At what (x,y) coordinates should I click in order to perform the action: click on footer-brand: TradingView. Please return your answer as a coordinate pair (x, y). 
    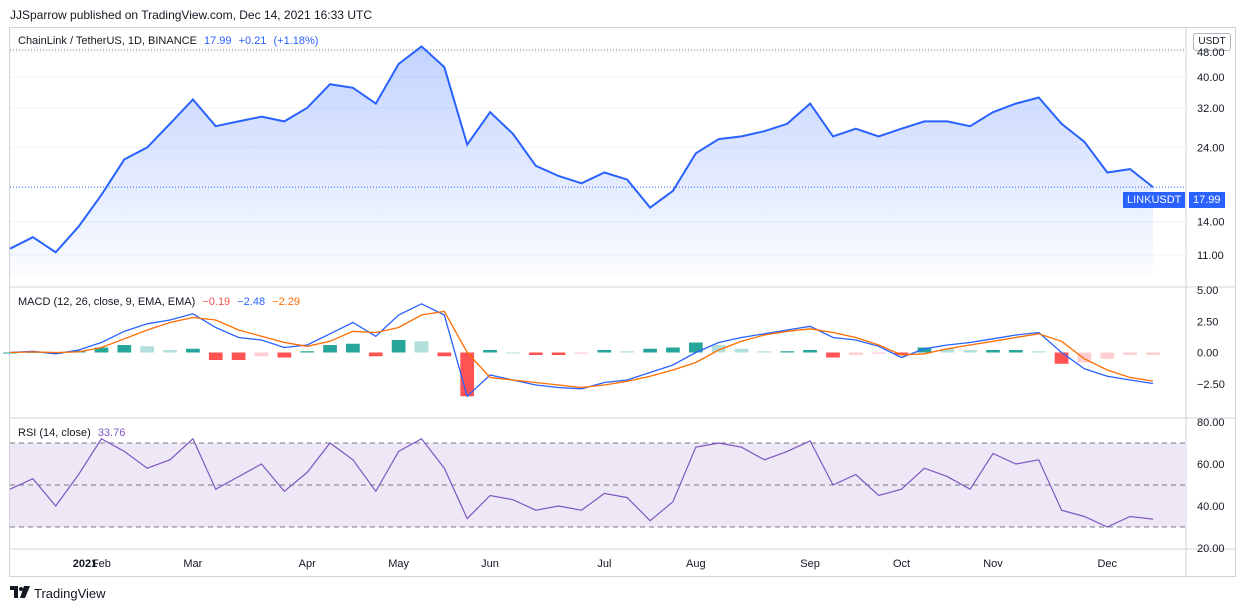
    Looking at the image, I should click on (70, 593).